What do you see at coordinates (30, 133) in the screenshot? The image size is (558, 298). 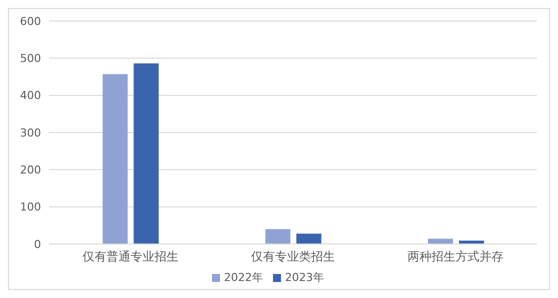 I see `y-tick-label: 300` at bounding box center [30, 133].